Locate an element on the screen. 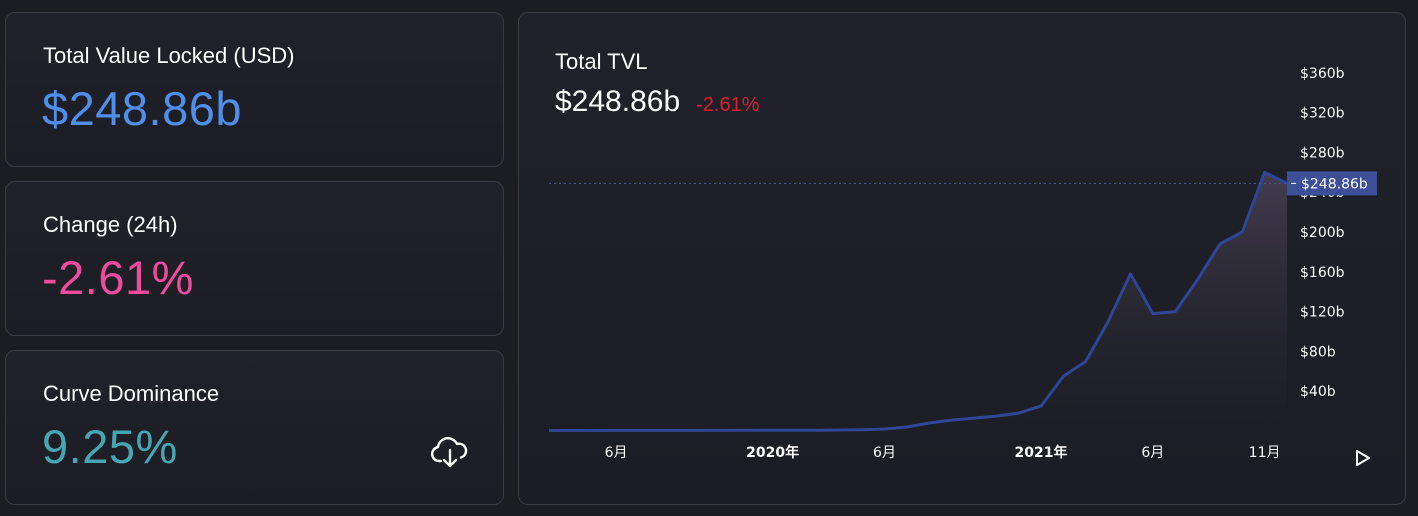 Image resolution: width=1418 pixels, height=516 pixels. chart-title: Total TVL is located at coordinates (601, 61).